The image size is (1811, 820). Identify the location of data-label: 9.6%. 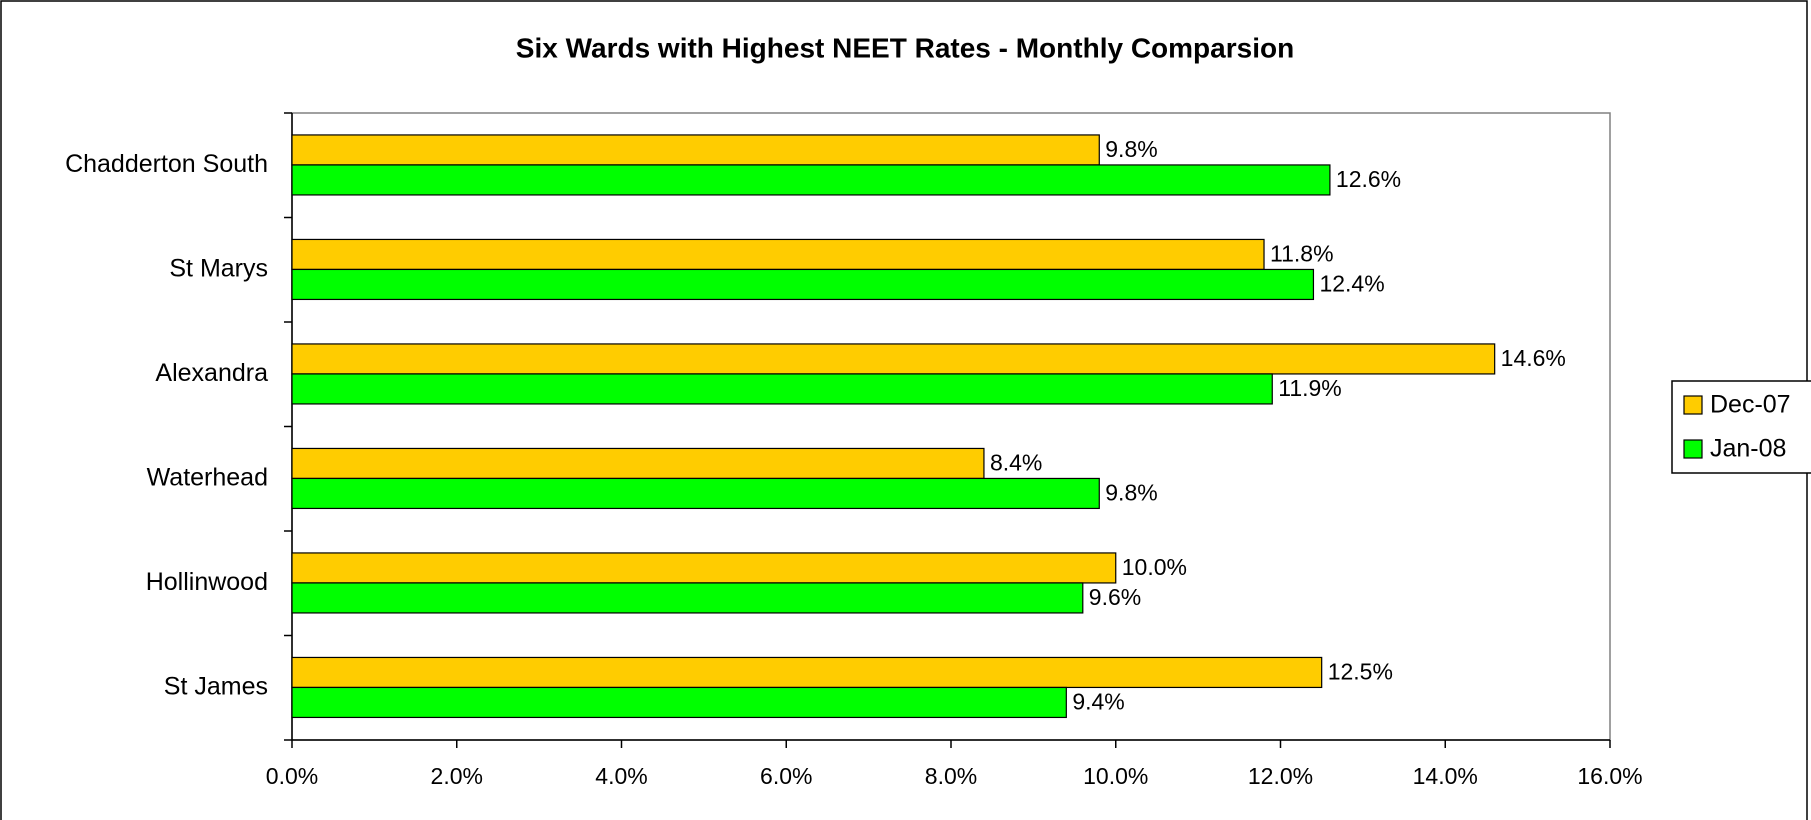
(1115, 597).